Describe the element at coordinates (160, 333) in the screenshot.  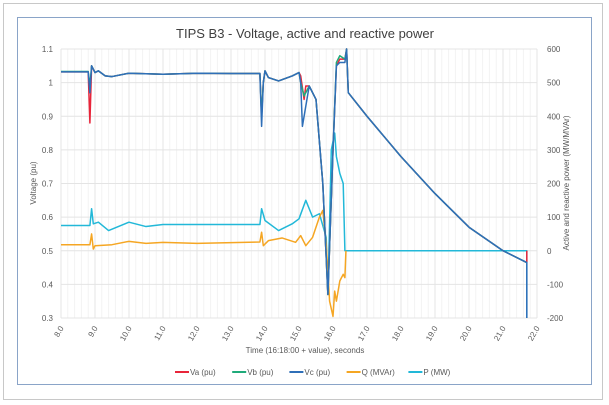
I see `x-tick-label: 11.0` at that location.